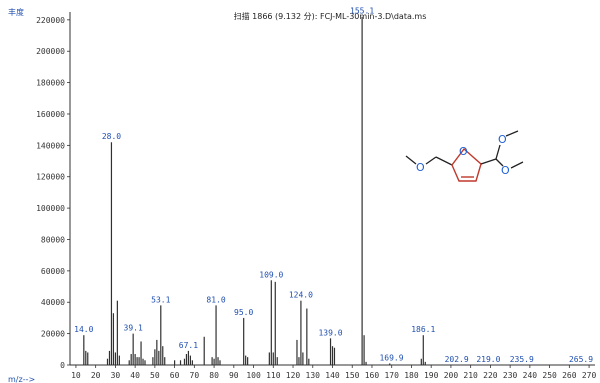 Image resolution: width=600 pixels, height=383 pixels. Describe the element at coordinates (53, 334) in the screenshot. I see `y-tick-label: 20000` at that location.